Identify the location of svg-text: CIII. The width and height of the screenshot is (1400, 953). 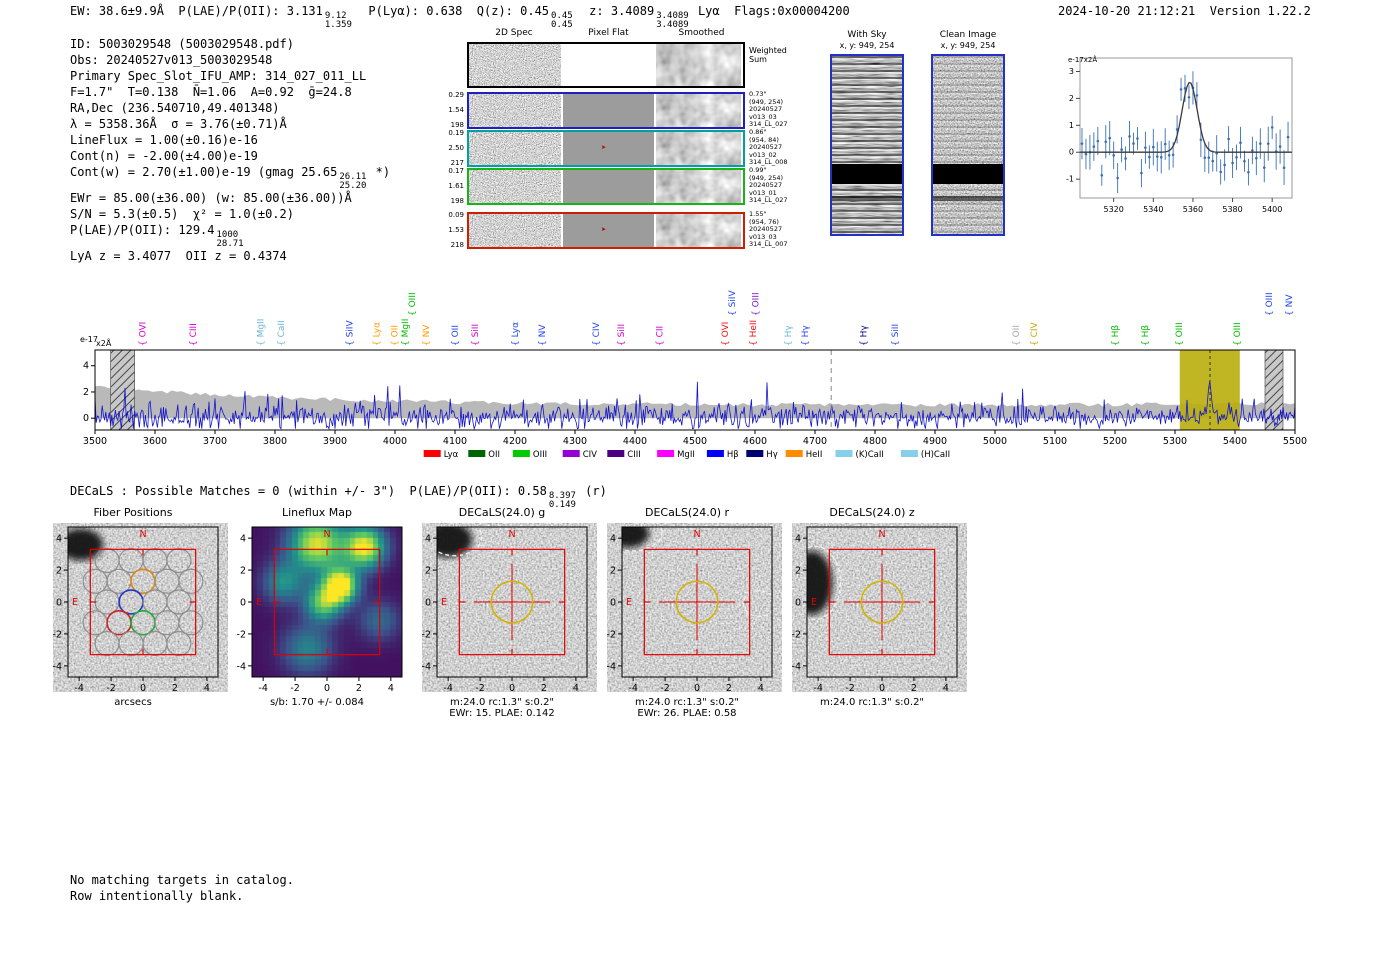
(633, 455).